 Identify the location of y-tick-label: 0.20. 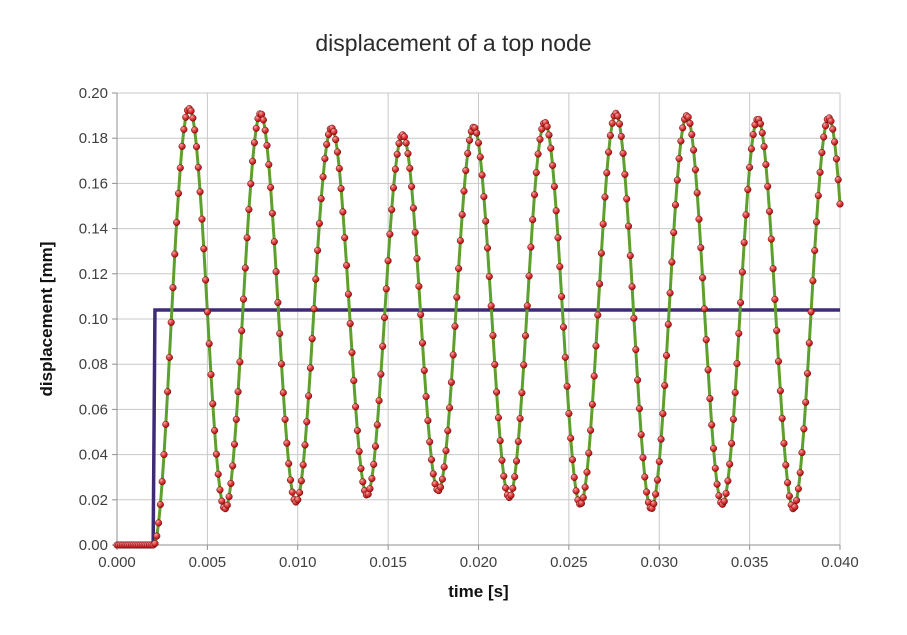
(93, 93).